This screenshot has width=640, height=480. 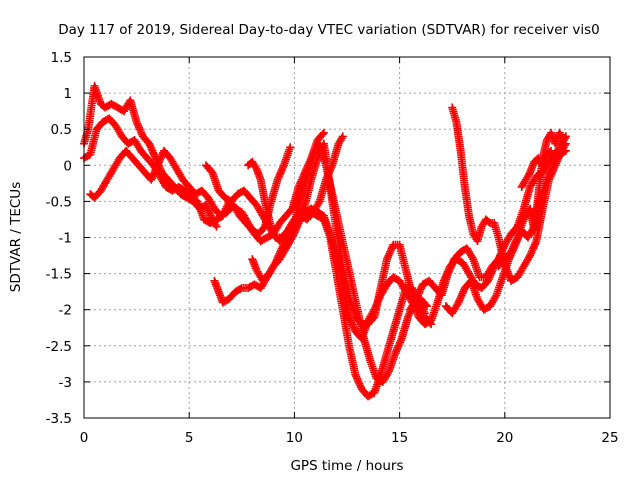 What do you see at coordinates (399, 438) in the screenshot?
I see `x-tick-label: 15` at bounding box center [399, 438].